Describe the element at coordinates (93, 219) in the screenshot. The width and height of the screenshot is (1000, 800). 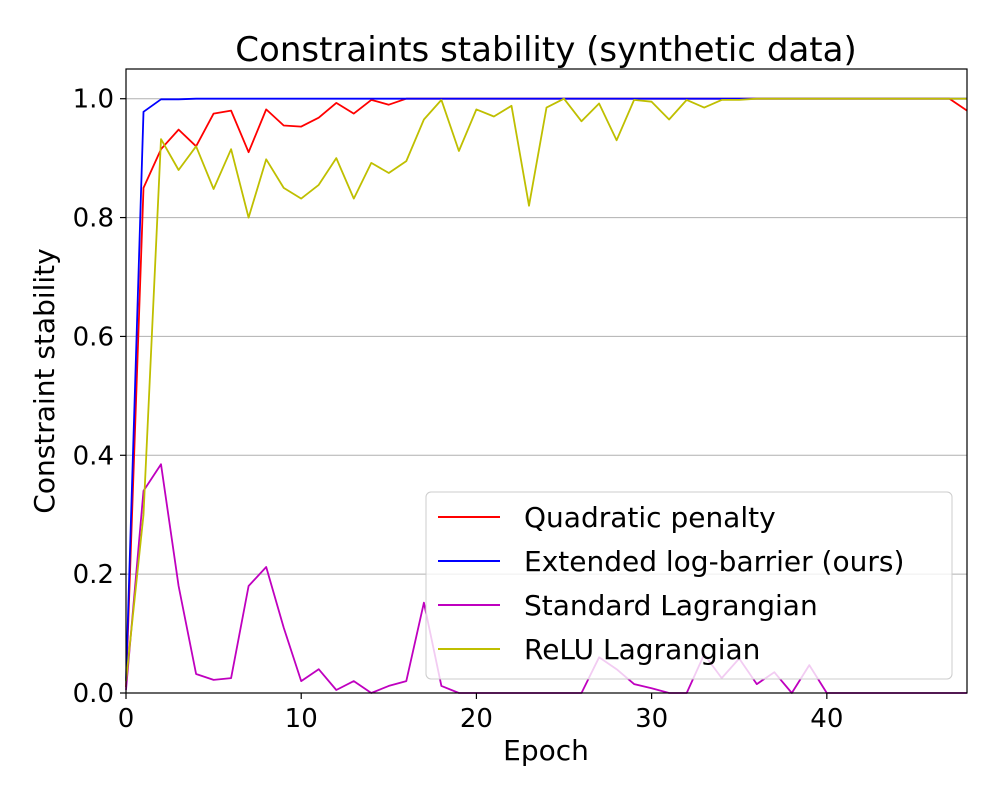
I see `y-tick-label: 0.8` at that location.